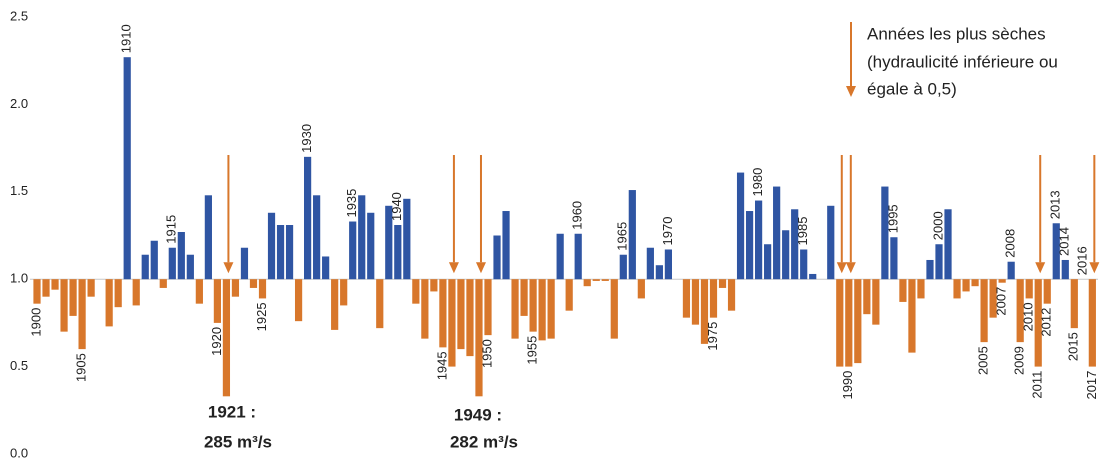 The width and height of the screenshot is (1100, 473). I want to click on legend-text: (hydraulicité inférieure ou, so click(962, 61).